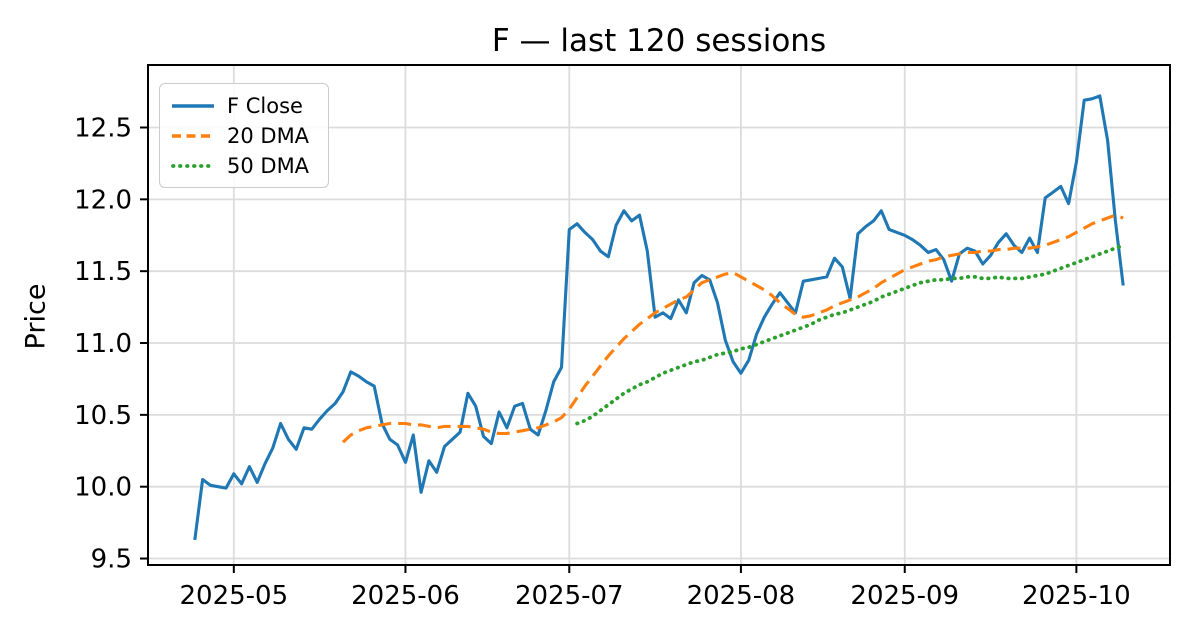 This screenshot has height=640, width=1200. Describe the element at coordinates (268, 135) in the screenshot. I see `legend-label-dma20: 20 DMA` at that location.